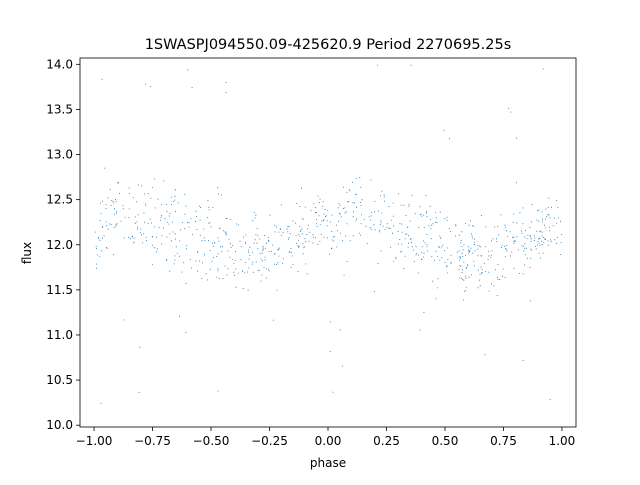  What do you see at coordinates (27, 253) in the screenshot?
I see `y-axis-label: flux` at bounding box center [27, 253].